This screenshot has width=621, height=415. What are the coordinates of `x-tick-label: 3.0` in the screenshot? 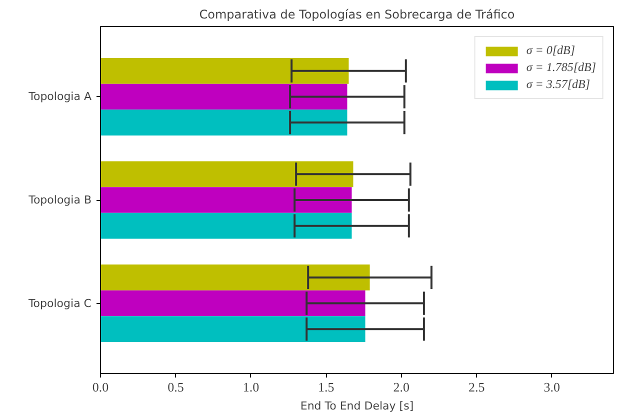 It's located at (552, 387).